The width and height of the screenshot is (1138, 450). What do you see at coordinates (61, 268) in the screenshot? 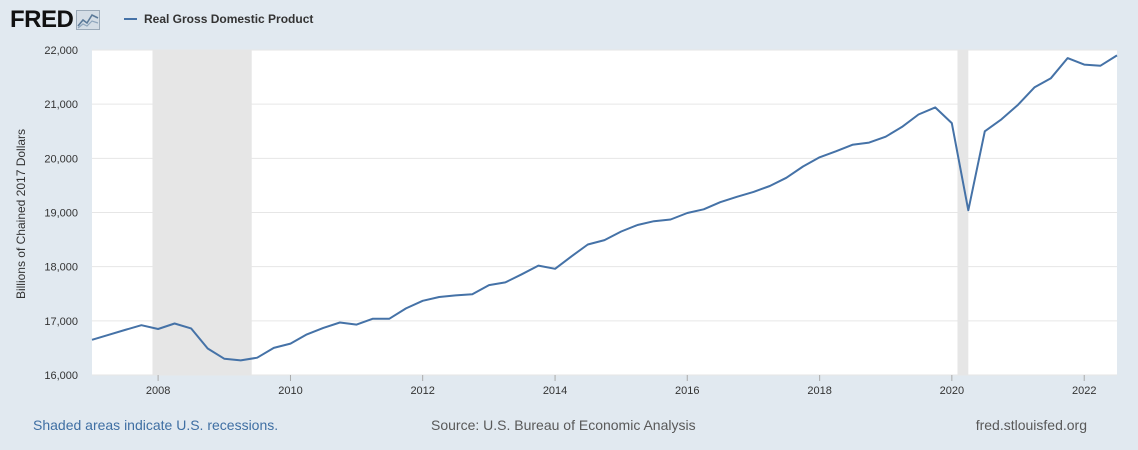
I see `y-tick-label: 18,000` at bounding box center [61, 268].